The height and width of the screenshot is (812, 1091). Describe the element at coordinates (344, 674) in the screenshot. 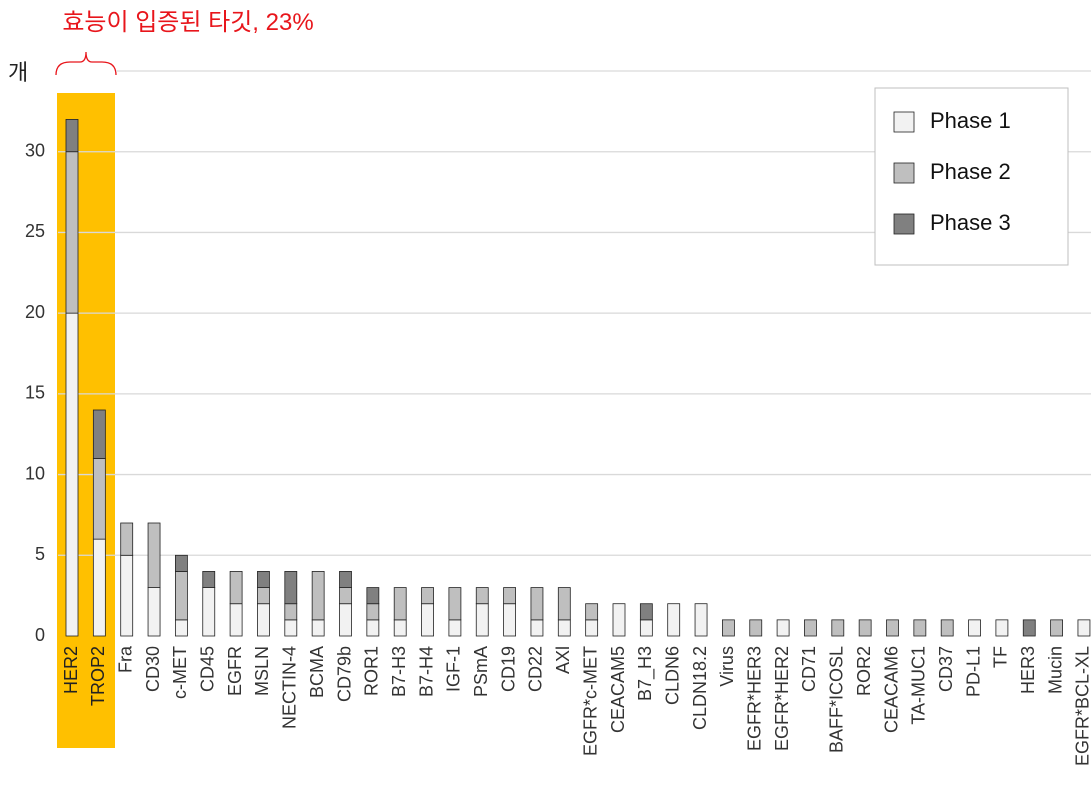

I see `x-tick-label: CD79b` at that location.